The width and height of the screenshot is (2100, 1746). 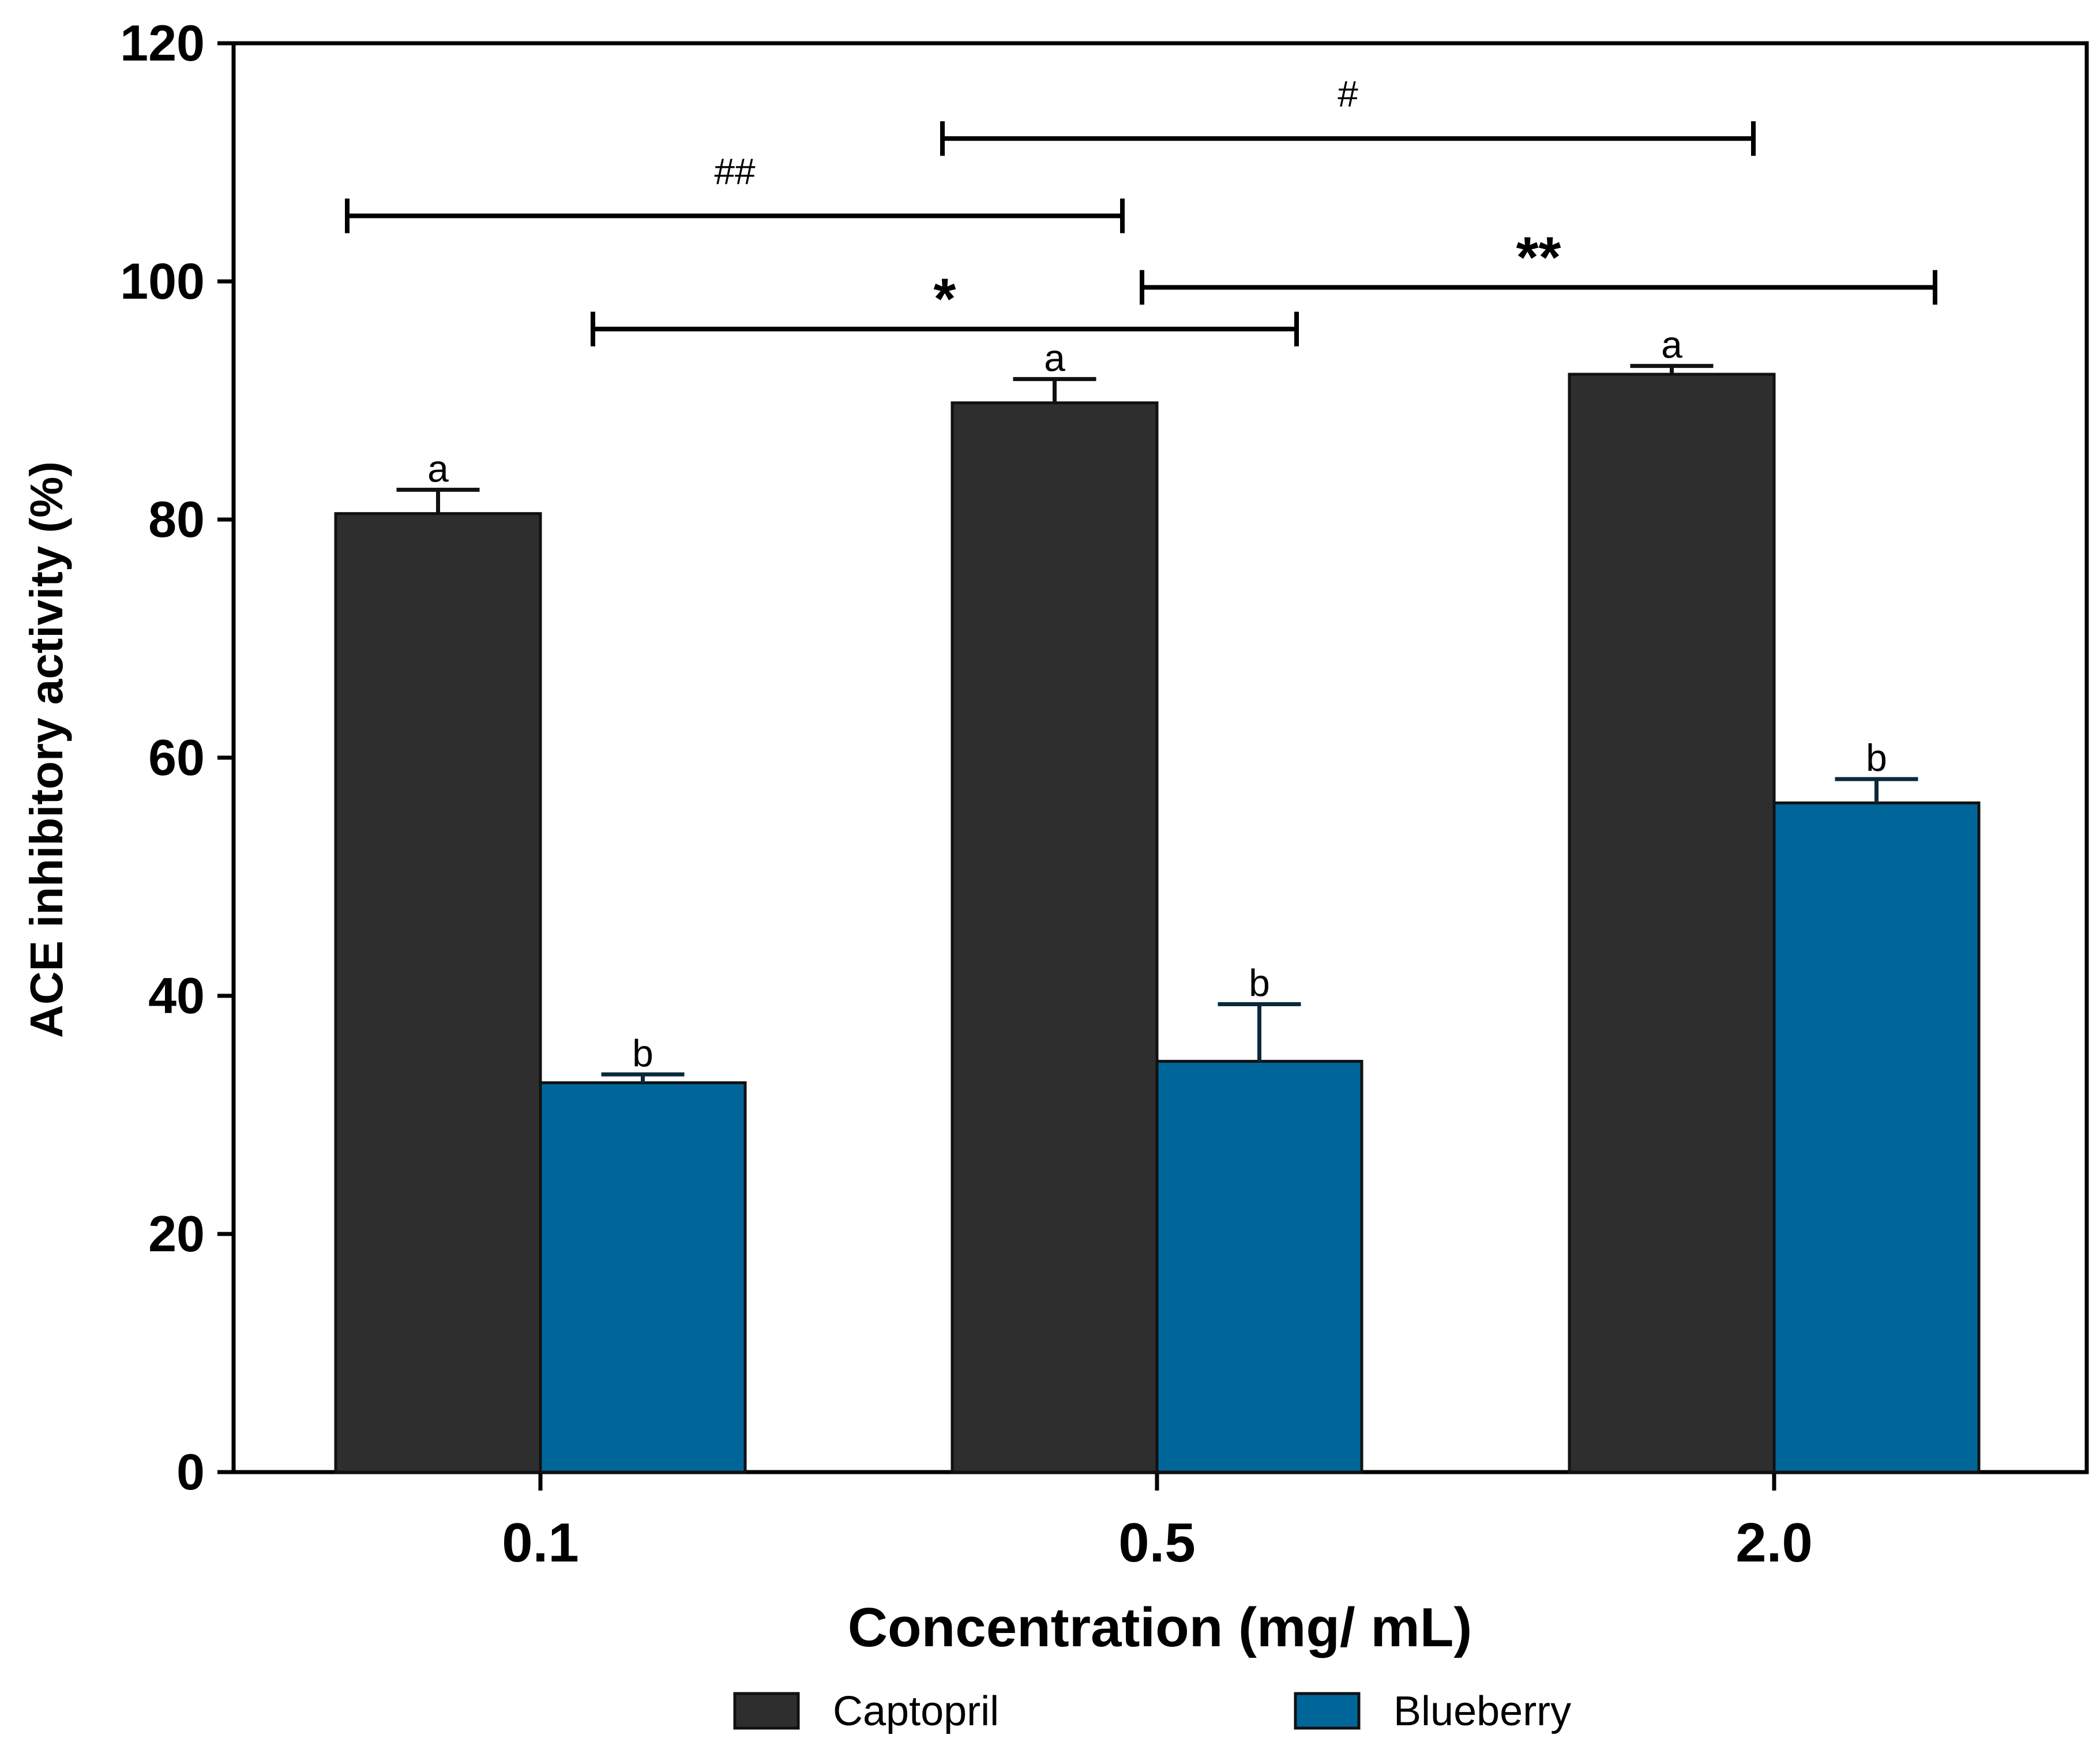 What do you see at coordinates (945, 299) in the screenshot?
I see `bracket-label: *` at bounding box center [945, 299].